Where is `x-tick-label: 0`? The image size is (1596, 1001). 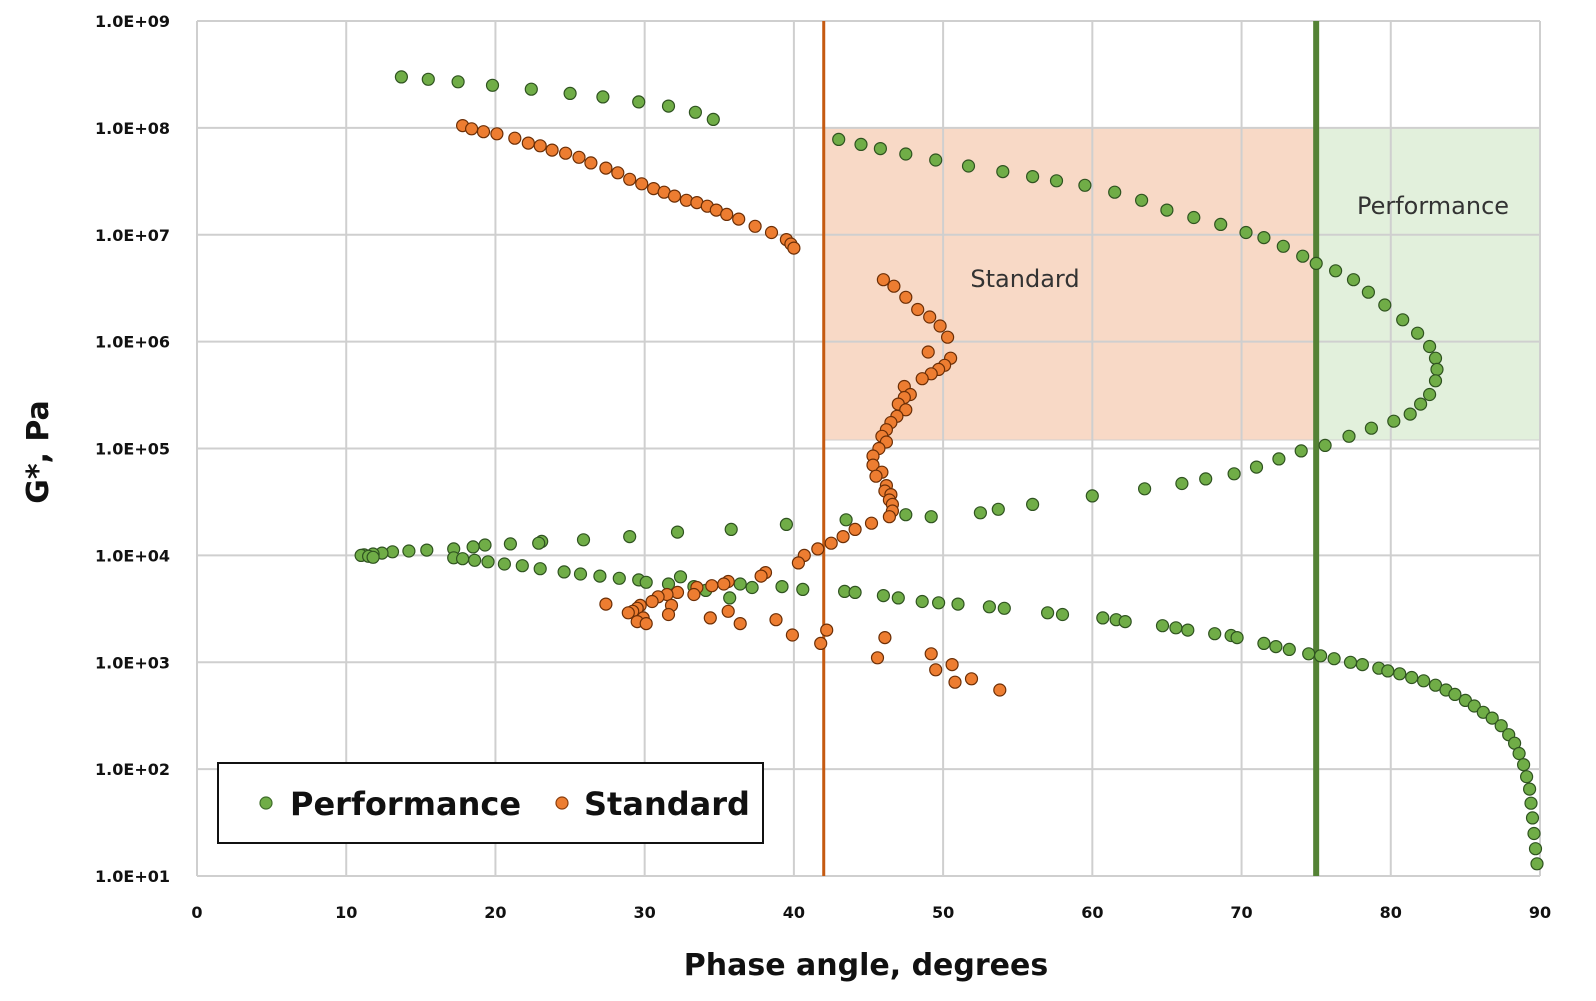
x-tick-label: 0 is located at coordinates (196, 912).